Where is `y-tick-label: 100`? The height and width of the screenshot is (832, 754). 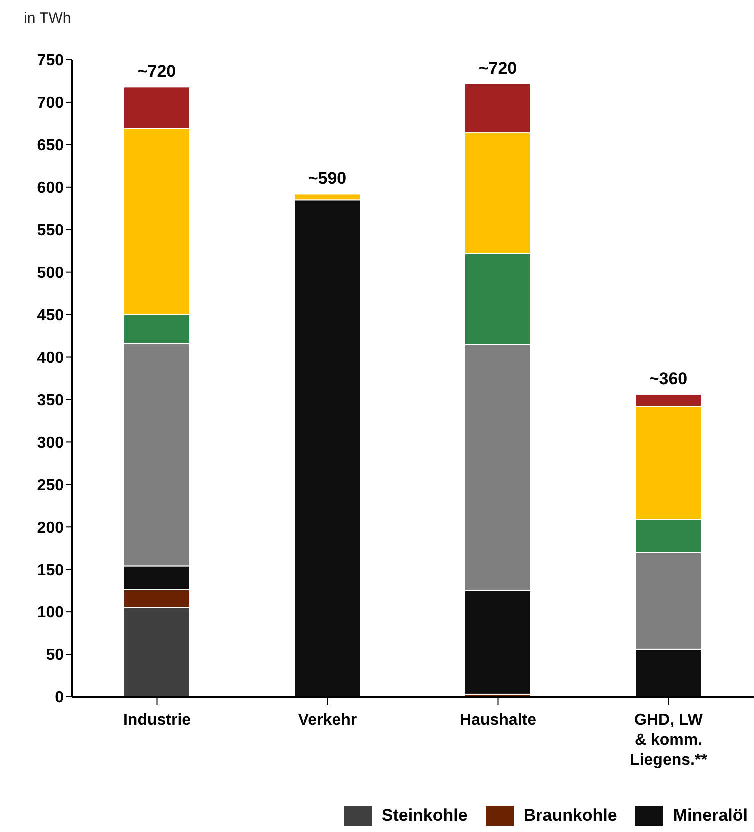 y-tick-label: 100 is located at coordinates (50, 613).